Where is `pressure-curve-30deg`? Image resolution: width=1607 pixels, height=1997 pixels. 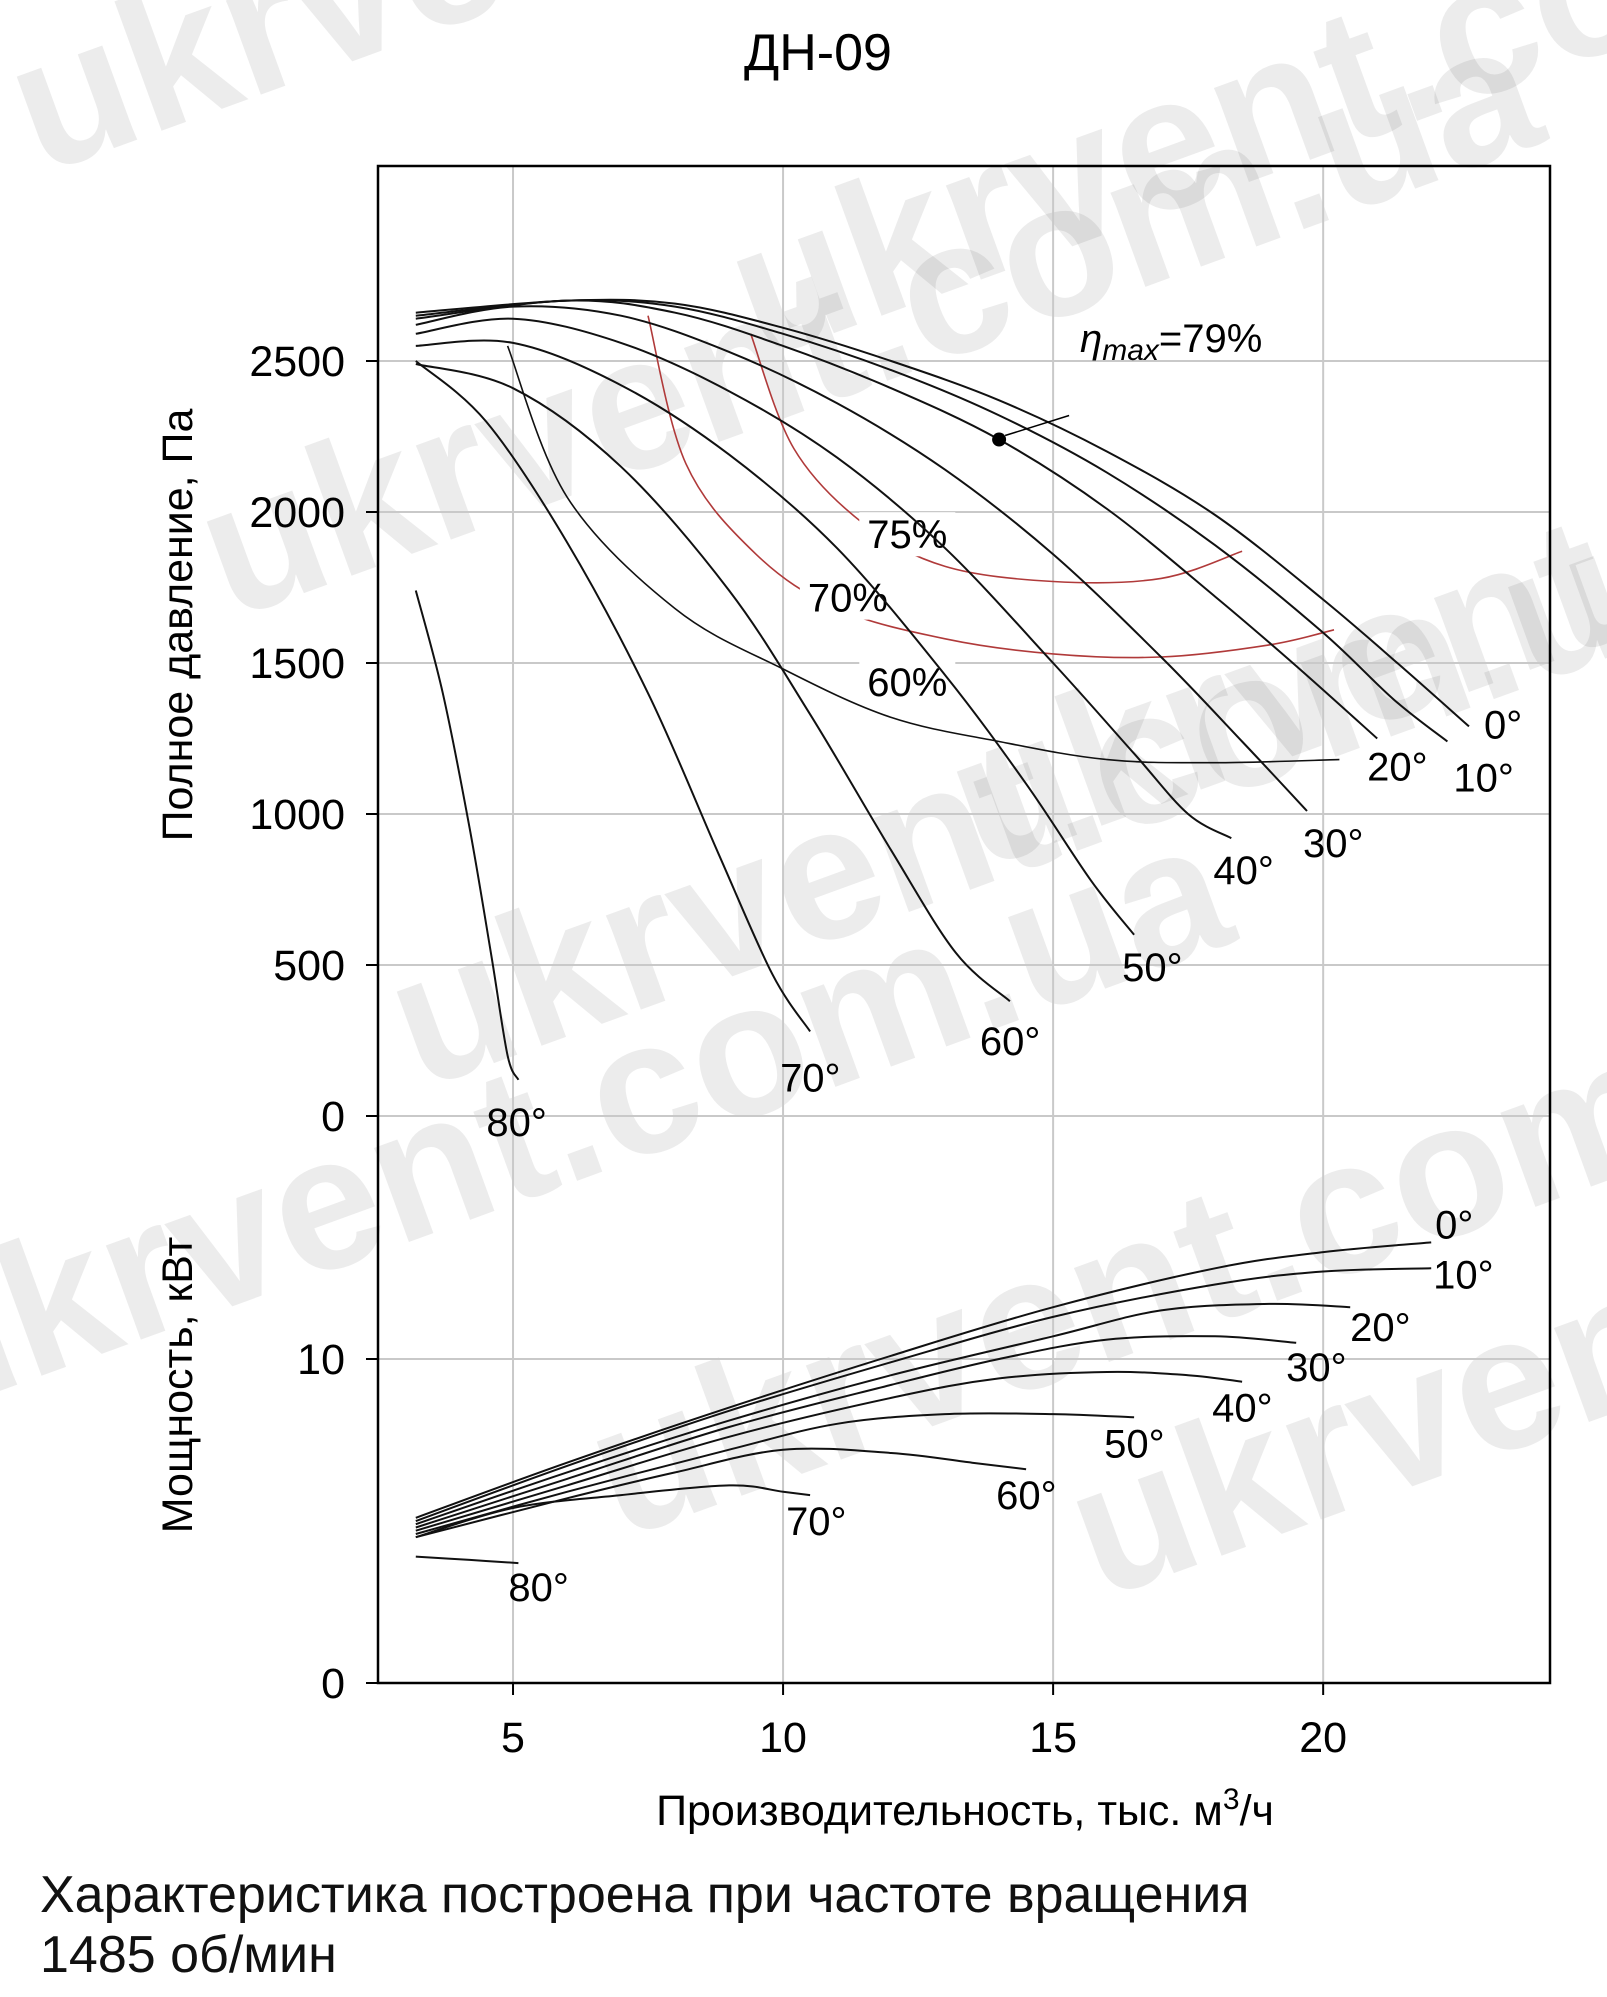 pressure-curve-30deg is located at coordinates (861, 558).